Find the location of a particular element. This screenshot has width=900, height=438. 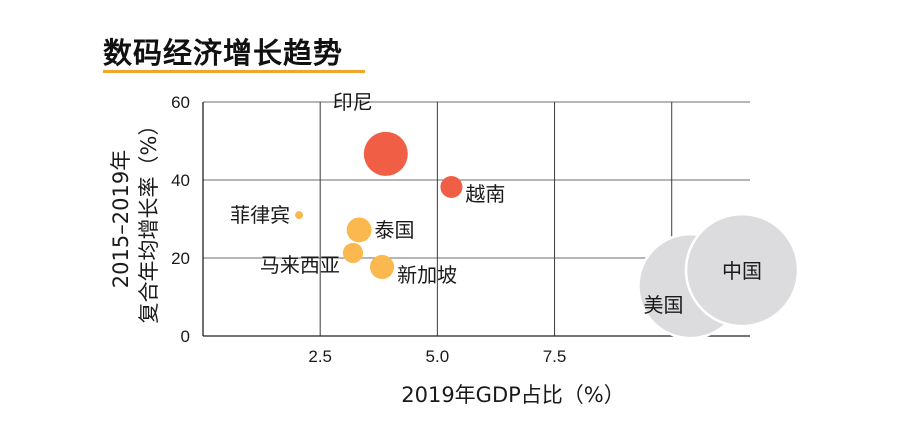

point-label: 泰国 is located at coordinates (395, 230).